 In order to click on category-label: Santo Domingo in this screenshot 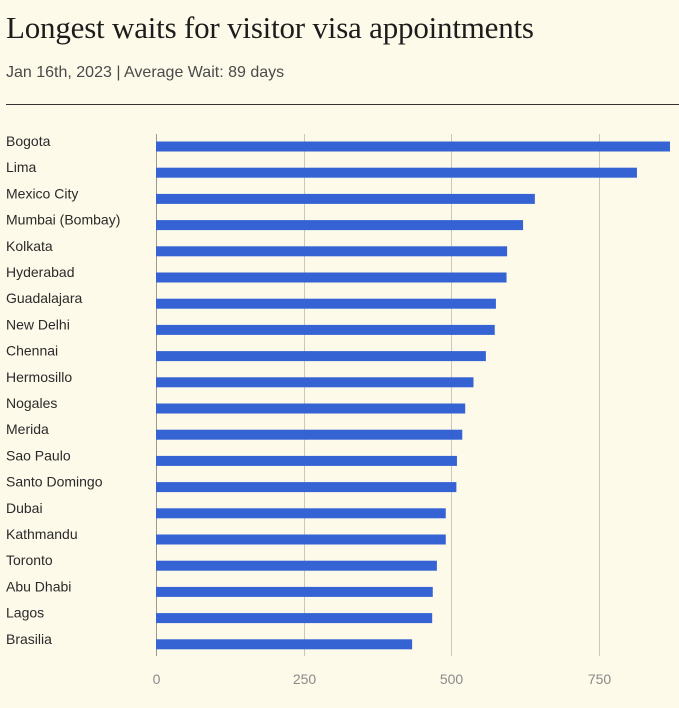, I will do `click(54, 482)`.